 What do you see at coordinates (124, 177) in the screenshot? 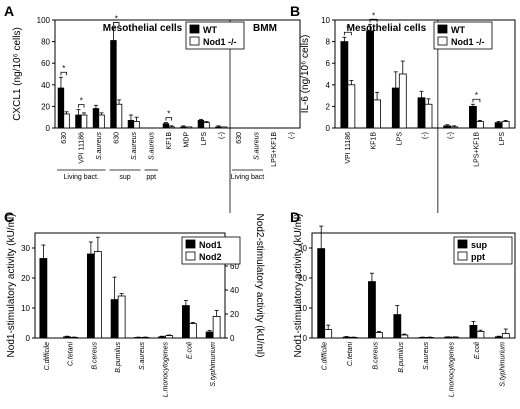
I see `group-label: sup` at bounding box center [124, 177].